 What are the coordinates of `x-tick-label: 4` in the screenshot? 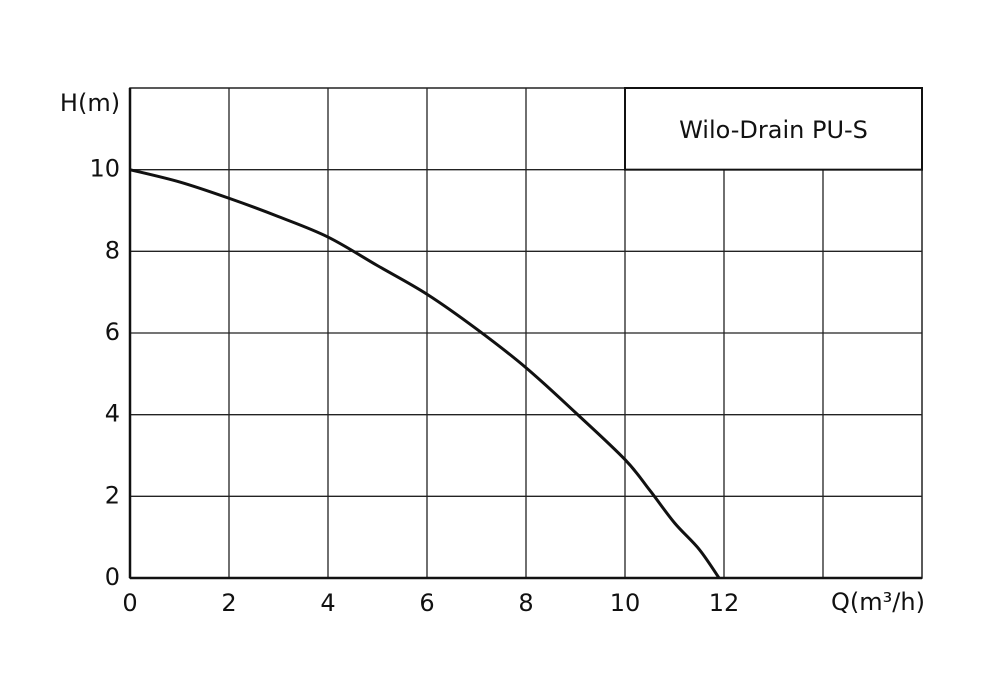 It's located at (327, 603).